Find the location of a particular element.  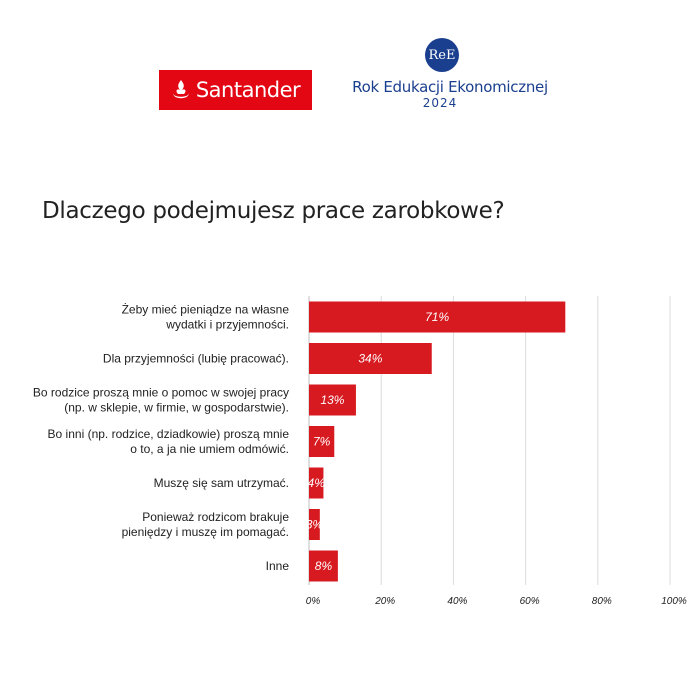

bar-value-label: 3% is located at coordinates (315, 525).